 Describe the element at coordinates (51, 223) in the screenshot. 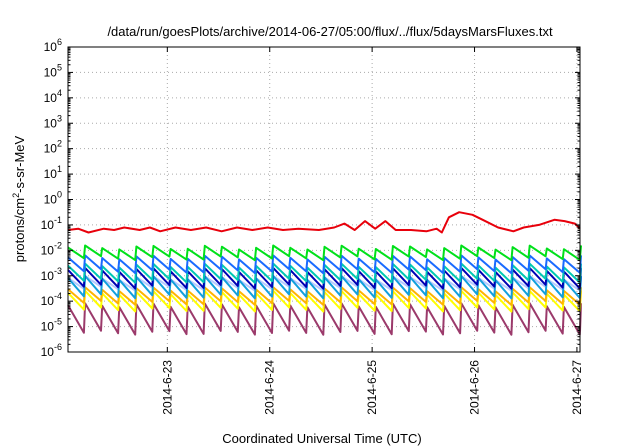

I see `y-tick-label: 10⁻¹` at that location.